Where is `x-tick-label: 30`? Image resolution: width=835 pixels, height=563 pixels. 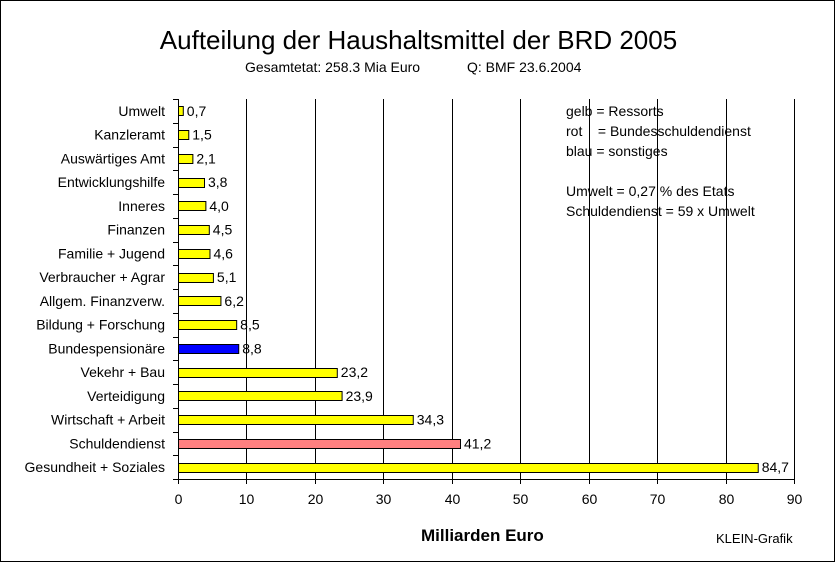
x-tick-label: 30 is located at coordinates (384, 499).